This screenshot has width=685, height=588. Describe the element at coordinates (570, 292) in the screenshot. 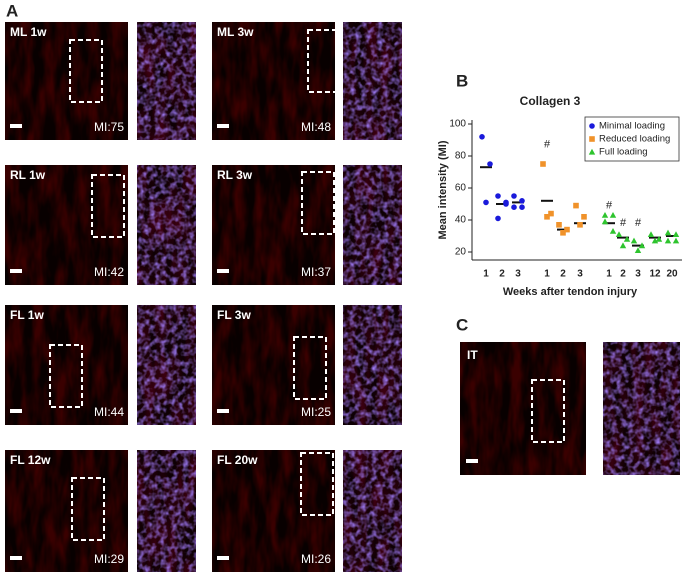

I see `x-axis-label: Weeks after tendon injury` at that location.